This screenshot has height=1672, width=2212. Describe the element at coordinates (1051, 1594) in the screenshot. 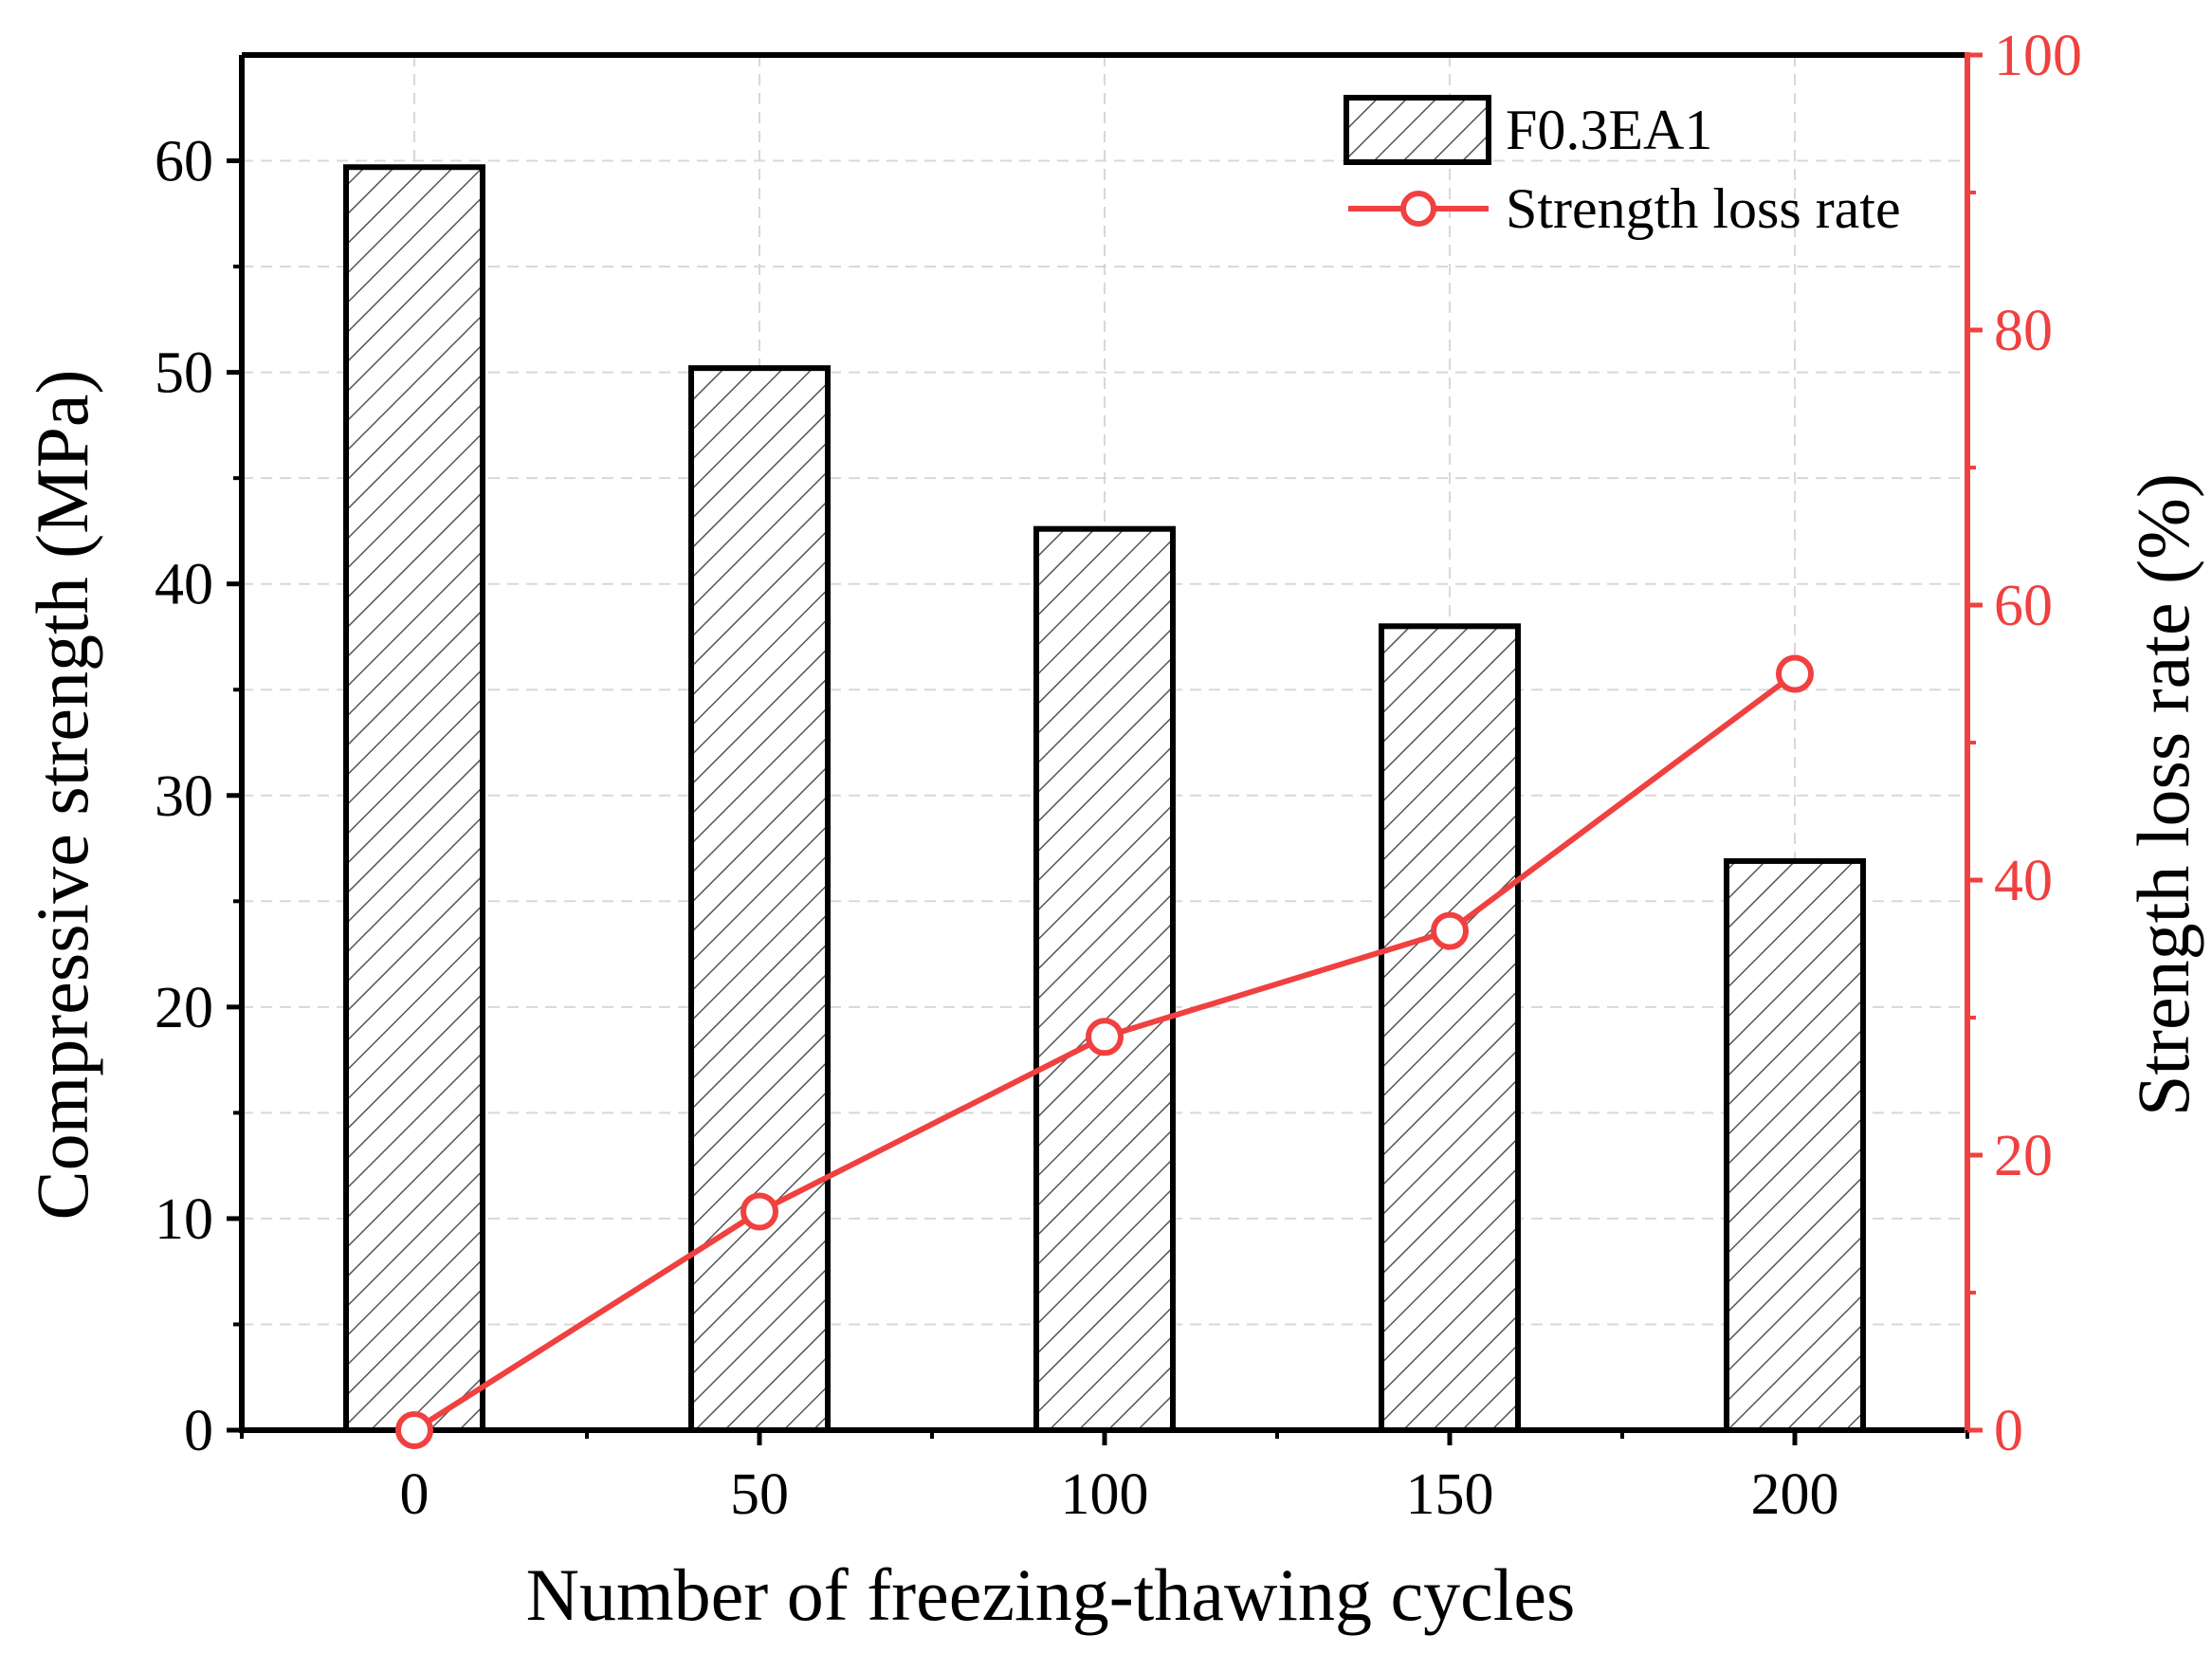

I see `x-axis-title: Number of freezing-thawing cycles` at that location.